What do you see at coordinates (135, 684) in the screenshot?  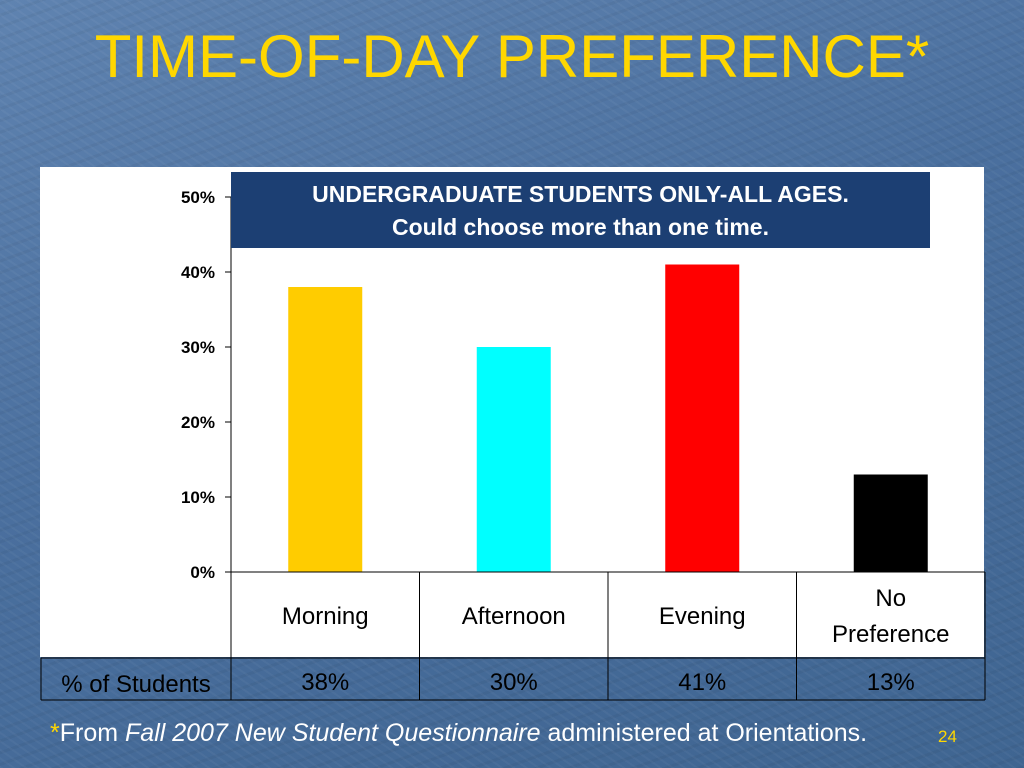 I see `row-label: % of Students` at bounding box center [135, 684].